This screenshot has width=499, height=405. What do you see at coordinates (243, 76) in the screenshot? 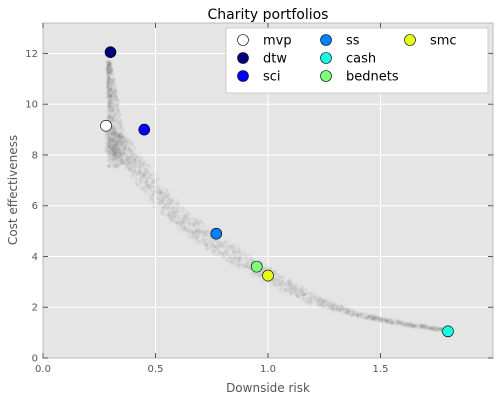
I see `legend-marker-sci` at bounding box center [243, 76].